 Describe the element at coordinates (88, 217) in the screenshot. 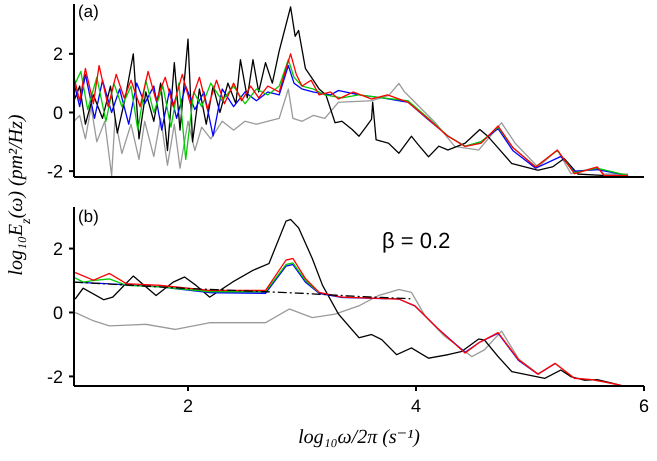

I see `annotation: (b)` at that location.